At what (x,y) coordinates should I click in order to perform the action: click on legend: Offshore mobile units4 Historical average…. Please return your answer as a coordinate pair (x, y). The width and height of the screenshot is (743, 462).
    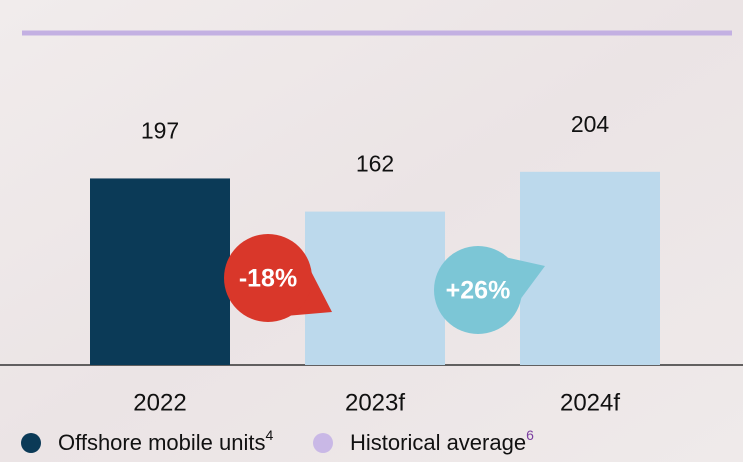
    Looking at the image, I should click on (277, 441).